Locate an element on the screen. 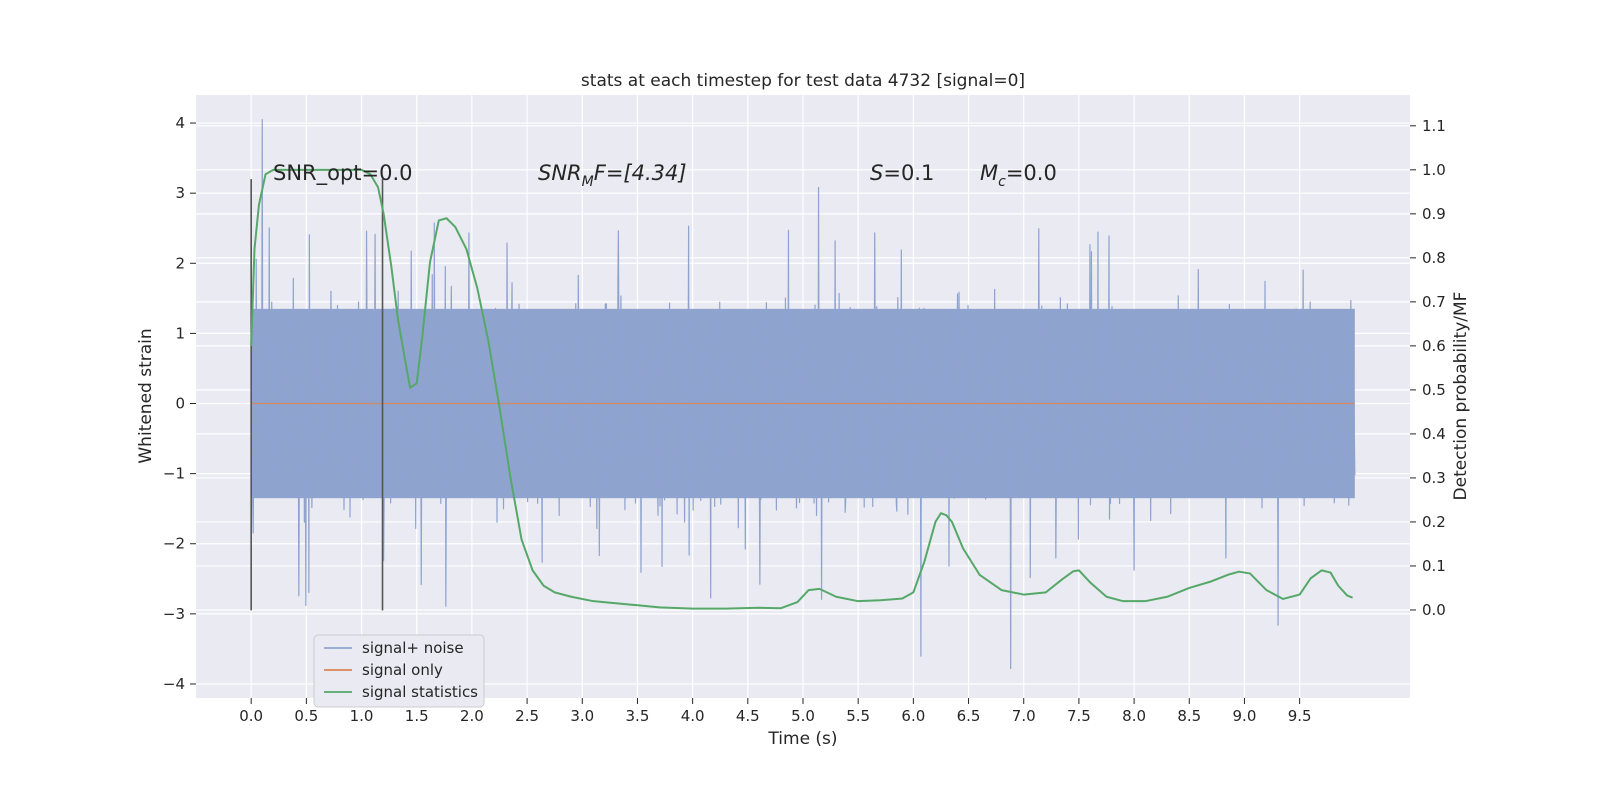 The height and width of the screenshot is (800, 1600). x-tick-label: 6.0 is located at coordinates (913, 716).